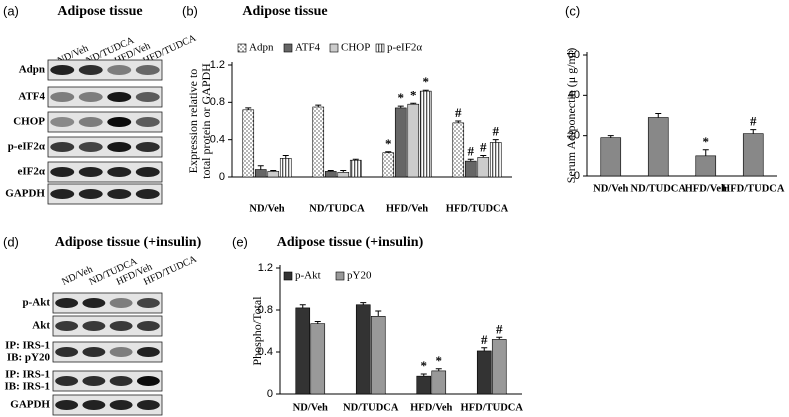 Image resolution: width=789 pixels, height=417 pixels. Describe the element at coordinates (574, 95) in the screenshot. I see `y-tick-label: 40` at that location.